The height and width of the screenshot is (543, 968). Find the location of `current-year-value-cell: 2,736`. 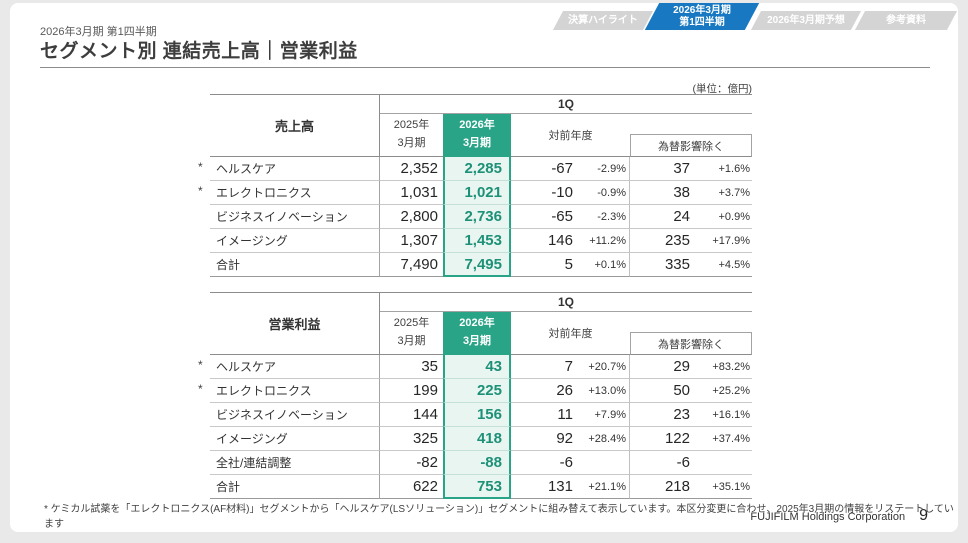

current-year-value-cell: 2,736 is located at coordinates (477, 217).